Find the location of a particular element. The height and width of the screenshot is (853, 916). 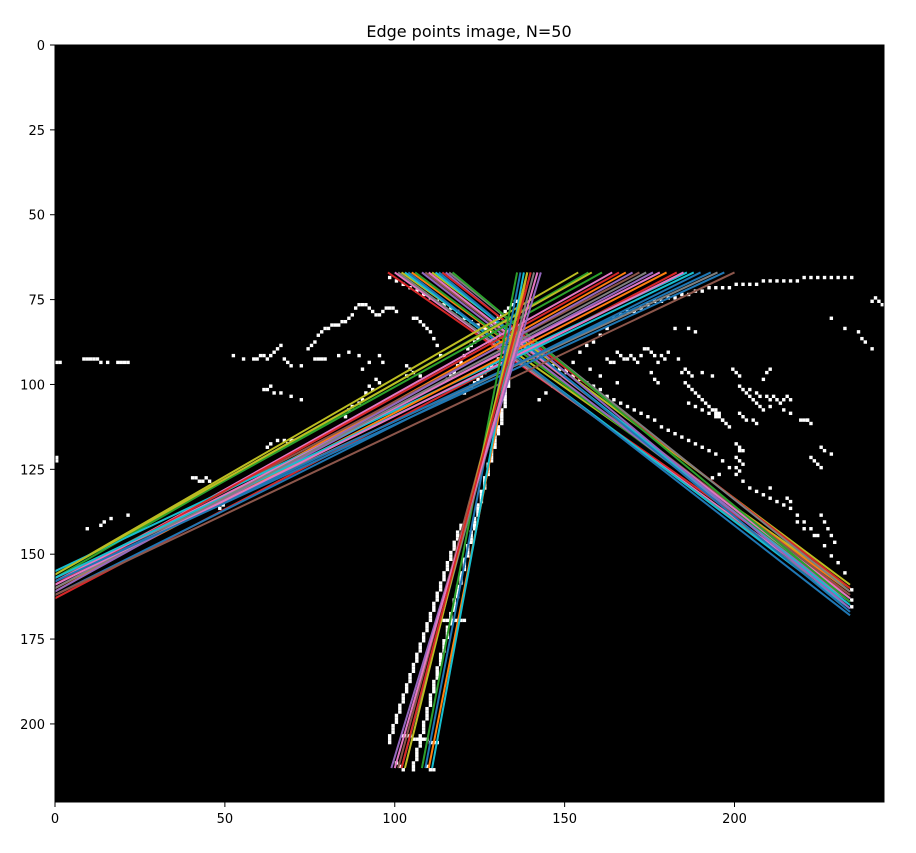

y-tick-label: 50 is located at coordinates (36, 216).